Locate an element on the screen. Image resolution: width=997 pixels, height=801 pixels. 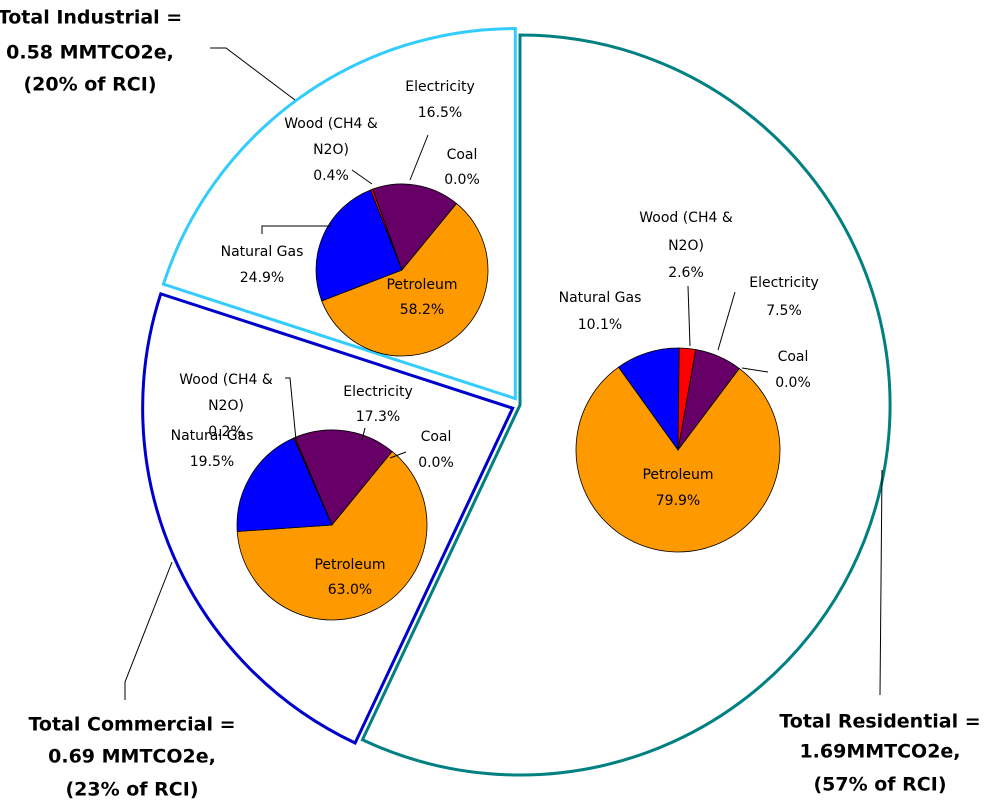
sector-label: Total Commercial = is located at coordinates (131, 725).